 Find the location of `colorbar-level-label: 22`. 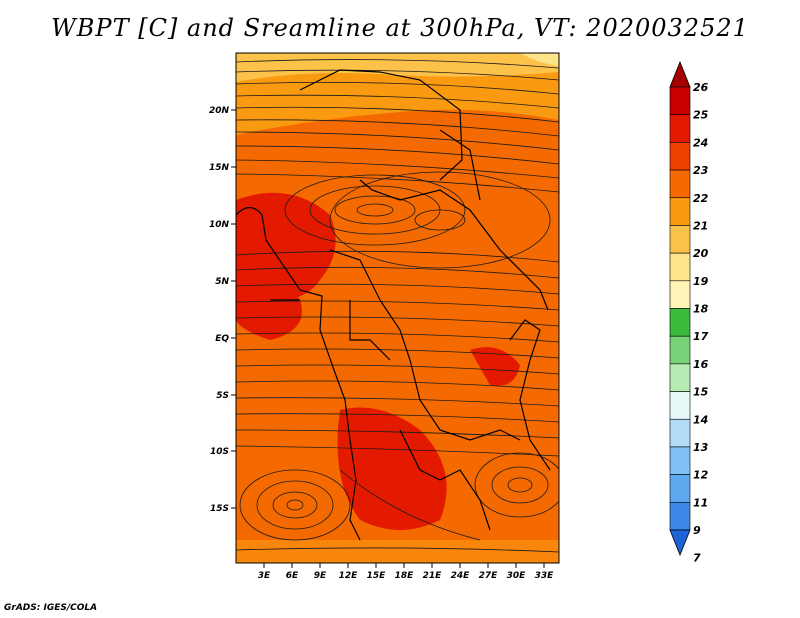

colorbar-level-label: 22 is located at coordinates (701, 198).